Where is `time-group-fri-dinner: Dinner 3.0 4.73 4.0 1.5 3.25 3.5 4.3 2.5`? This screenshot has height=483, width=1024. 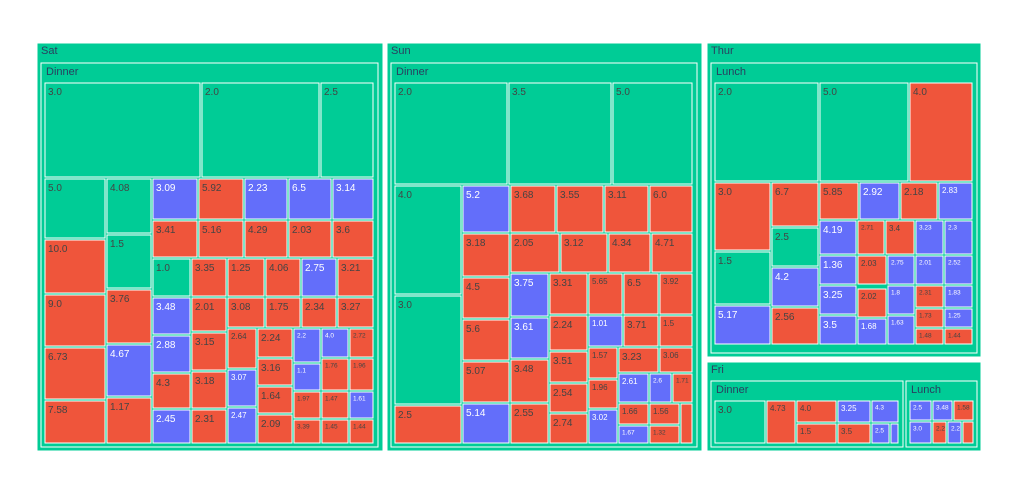
time-group-fri-dinner: Dinner 3.0 4.73 4.0 1.5 3.25 3.5 4.3 2.5 is located at coordinates (807, 414).